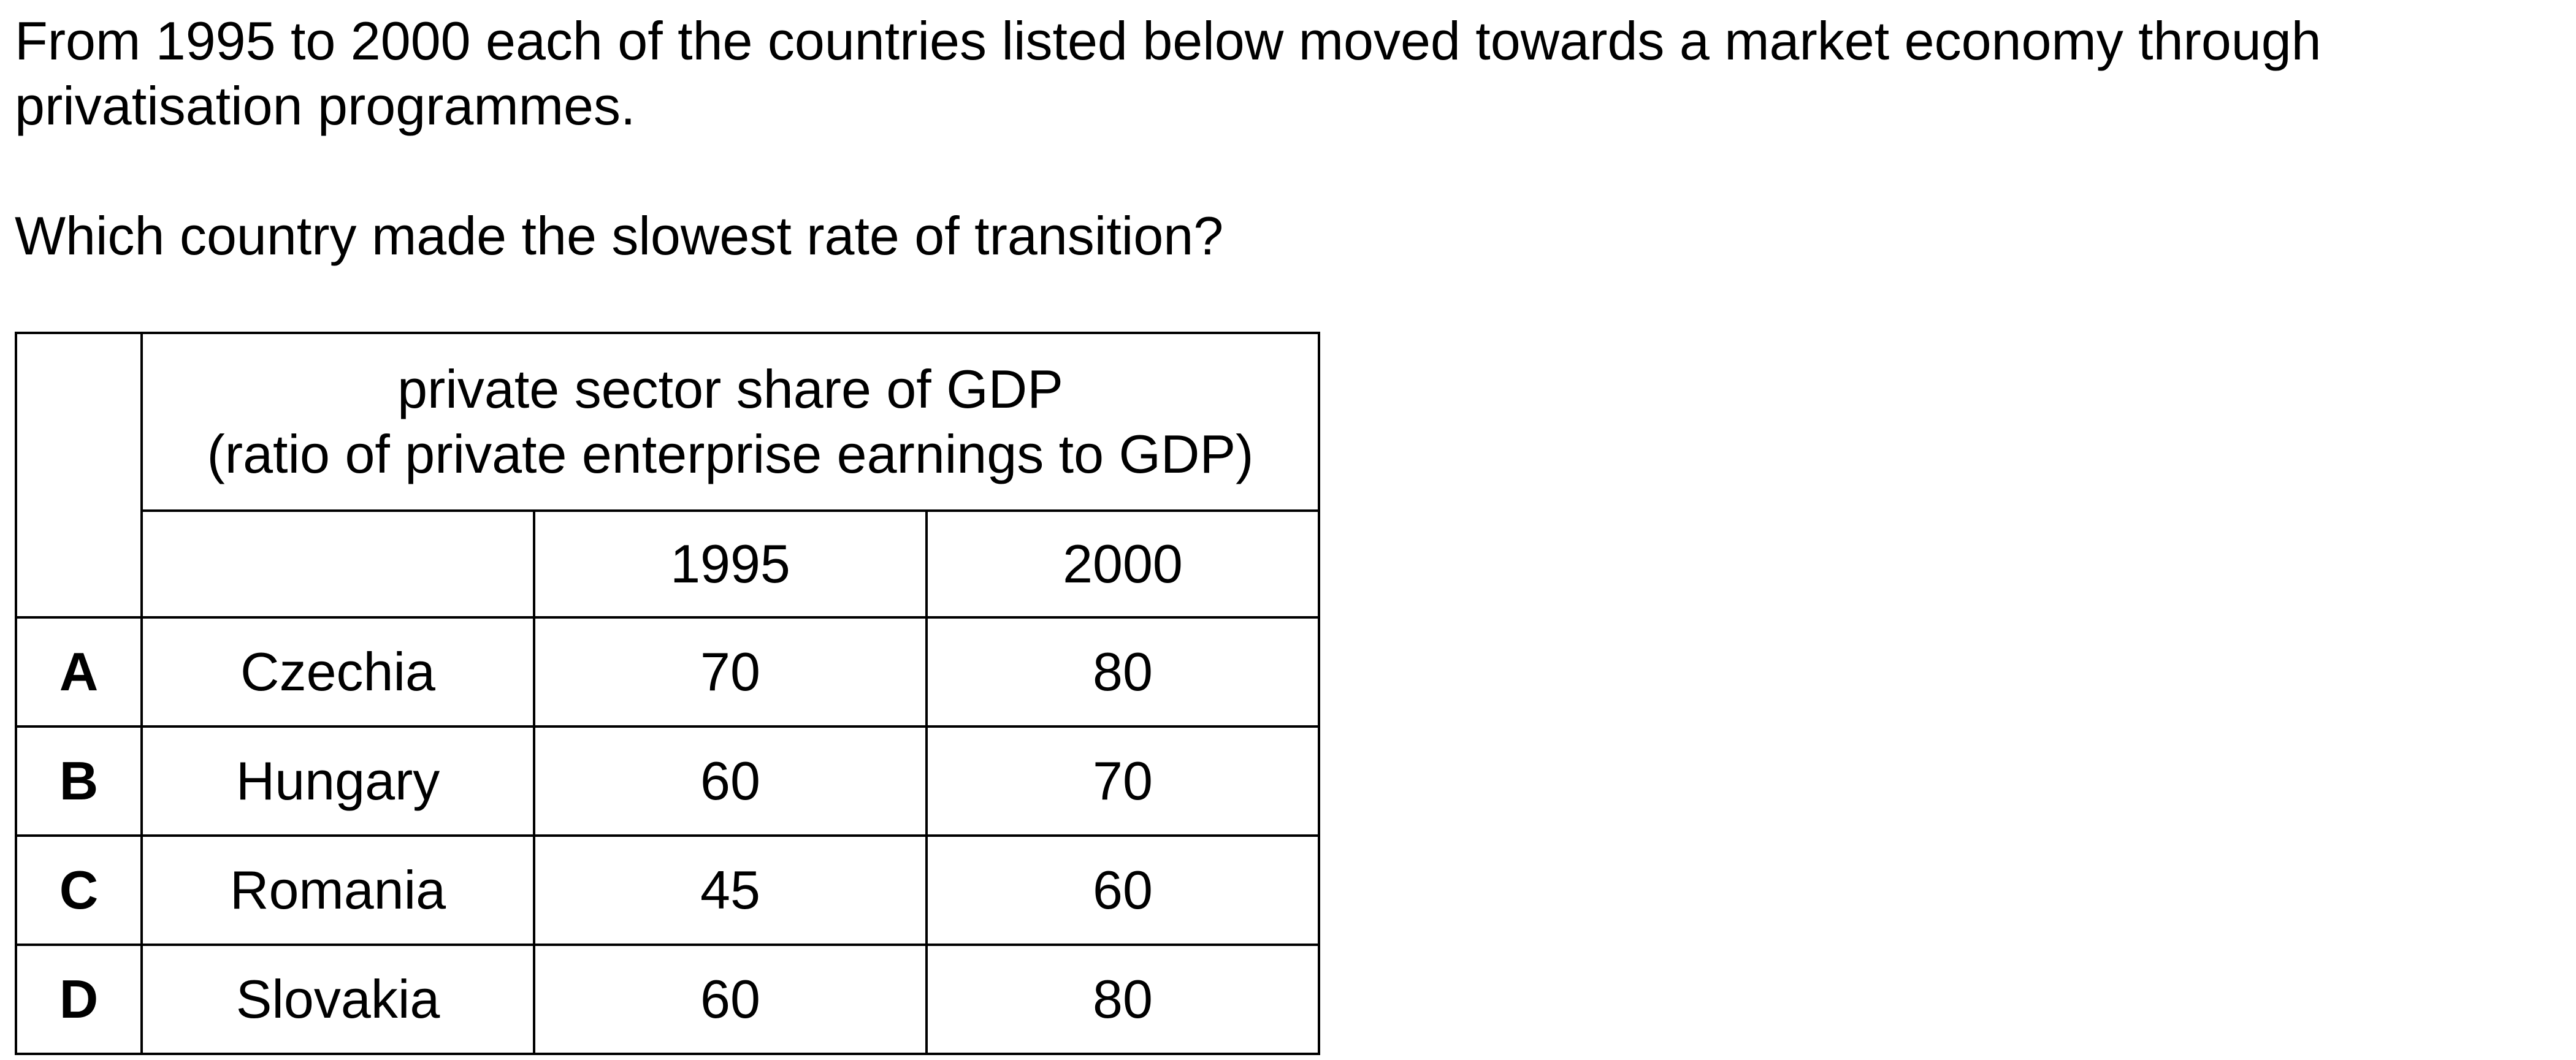  I want to click on paragraph-gap, so click(1272, 171).